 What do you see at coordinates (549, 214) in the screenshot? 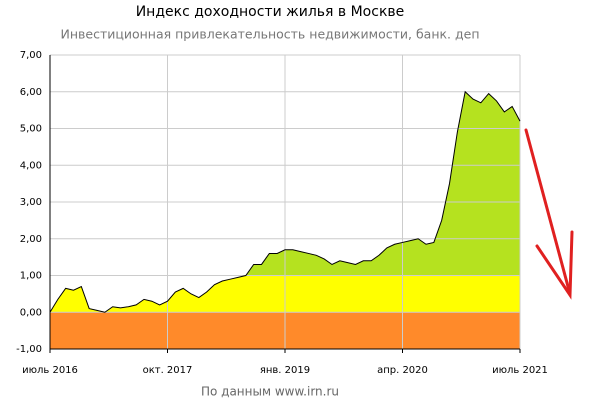
I see `arrow` at bounding box center [549, 214].